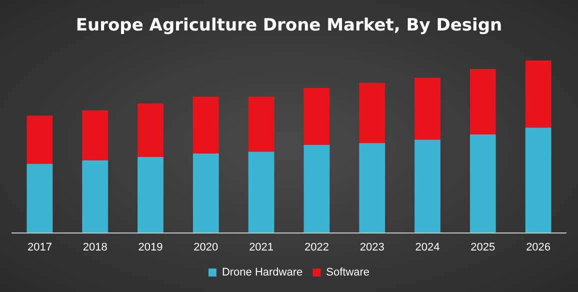 The image size is (578, 292). I want to click on x-tick-label: 2025, so click(483, 247).